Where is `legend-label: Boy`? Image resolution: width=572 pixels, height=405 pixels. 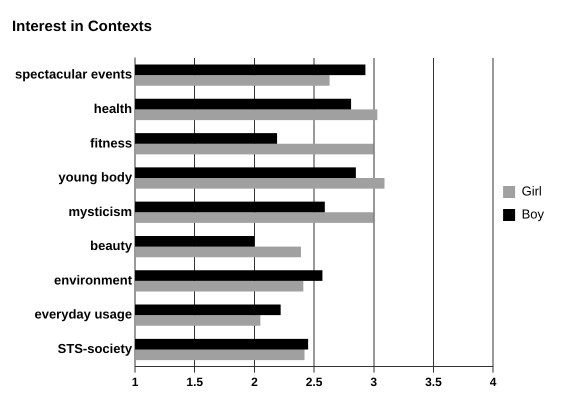 legend-label: Boy is located at coordinates (533, 214).